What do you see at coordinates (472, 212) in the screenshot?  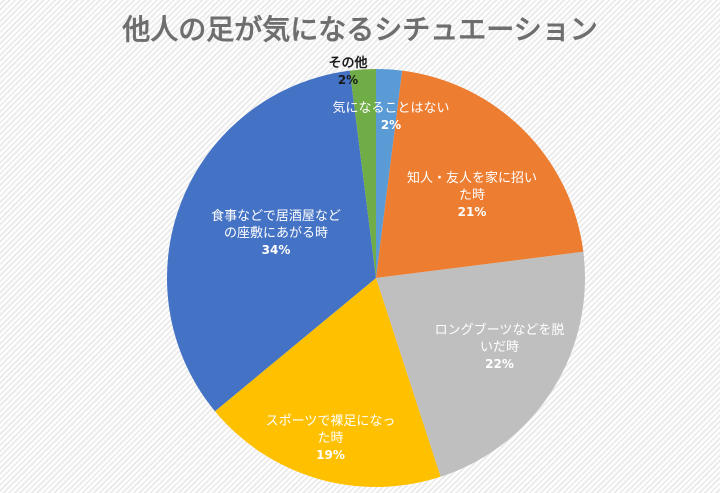 I see `slice-pct: 21%` at bounding box center [472, 212].